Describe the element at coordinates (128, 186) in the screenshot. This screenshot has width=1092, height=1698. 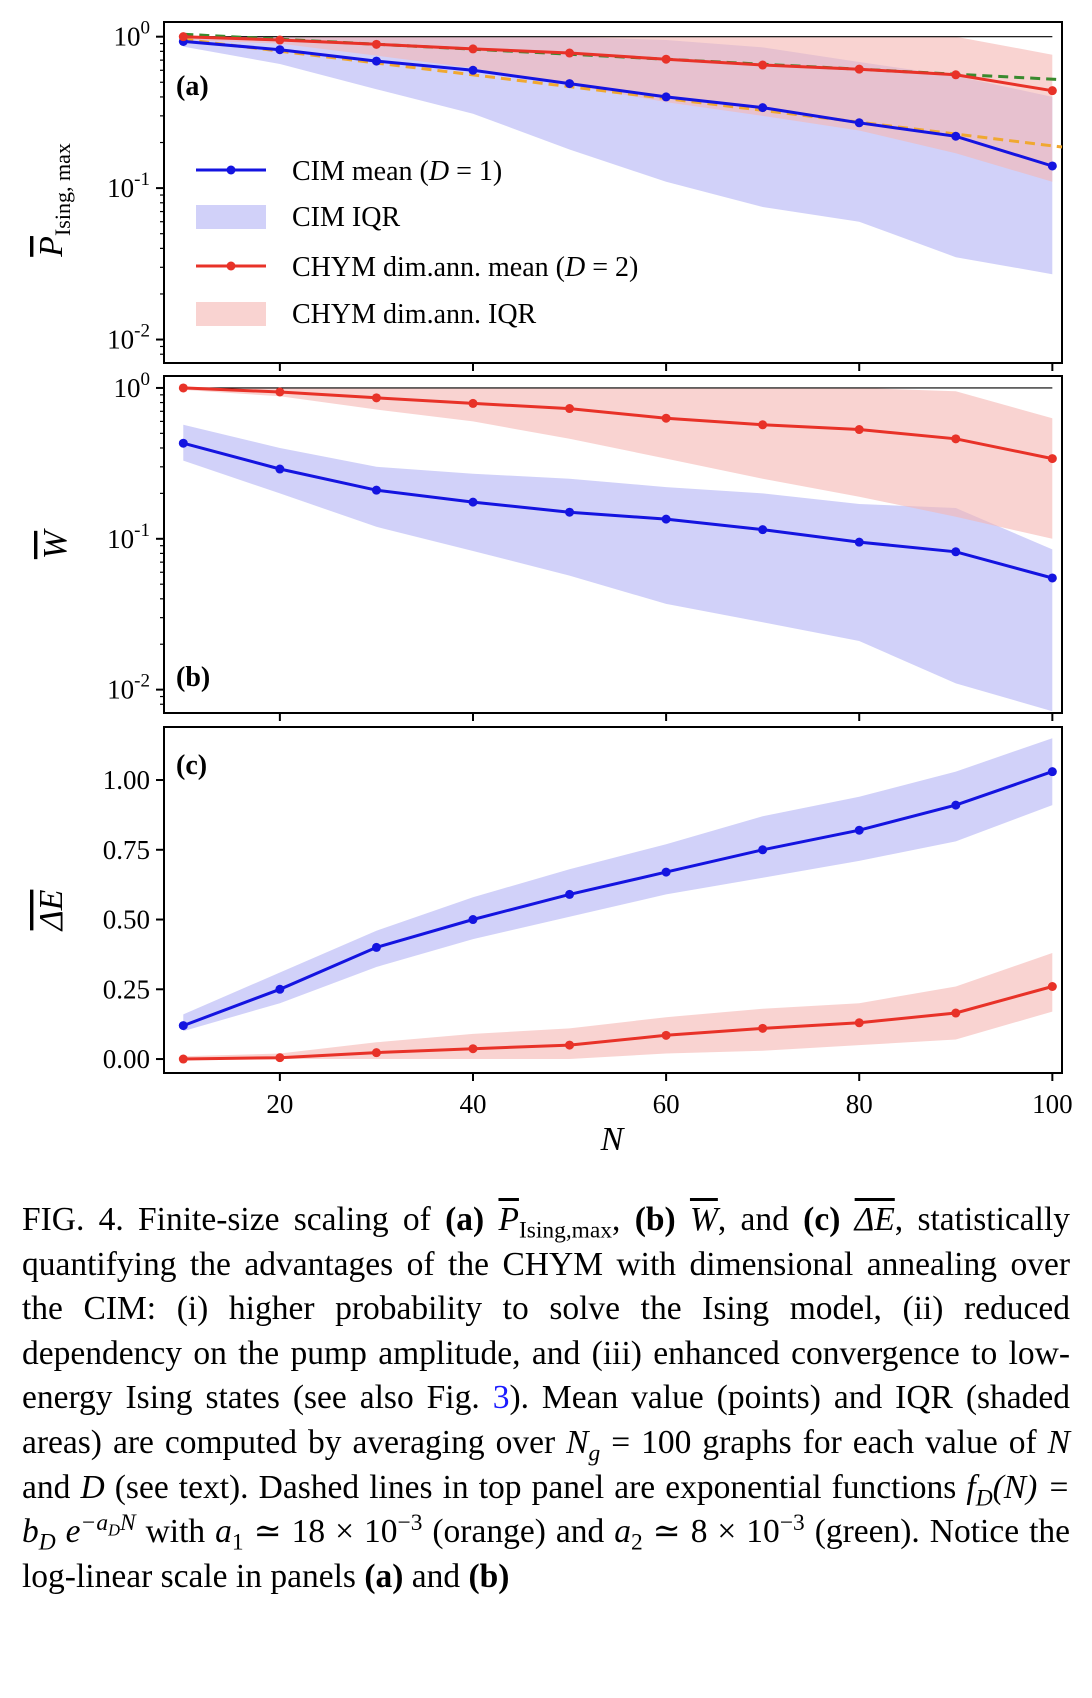
I see `panel-a-ytick-label-1: 10⁻¹` at that location.